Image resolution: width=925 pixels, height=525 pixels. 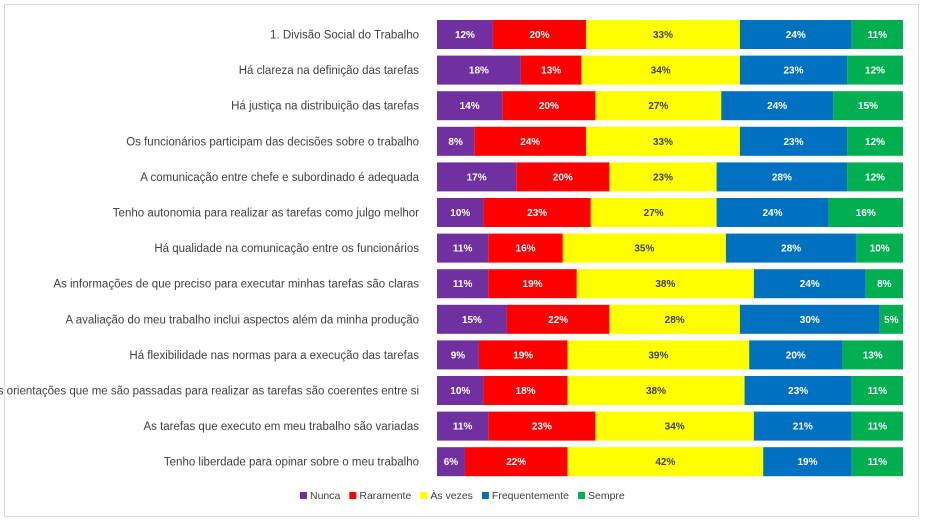 I want to click on data-label: 27%, so click(x=654, y=213).